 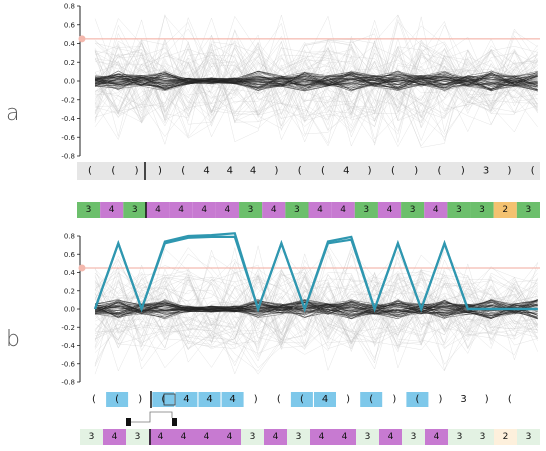 I want to click on a-state-row: 3 4 3 4 4 4 4 3 4 3 4 4 3 4 3 4 3 3 2 3, so click(x=308, y=210).